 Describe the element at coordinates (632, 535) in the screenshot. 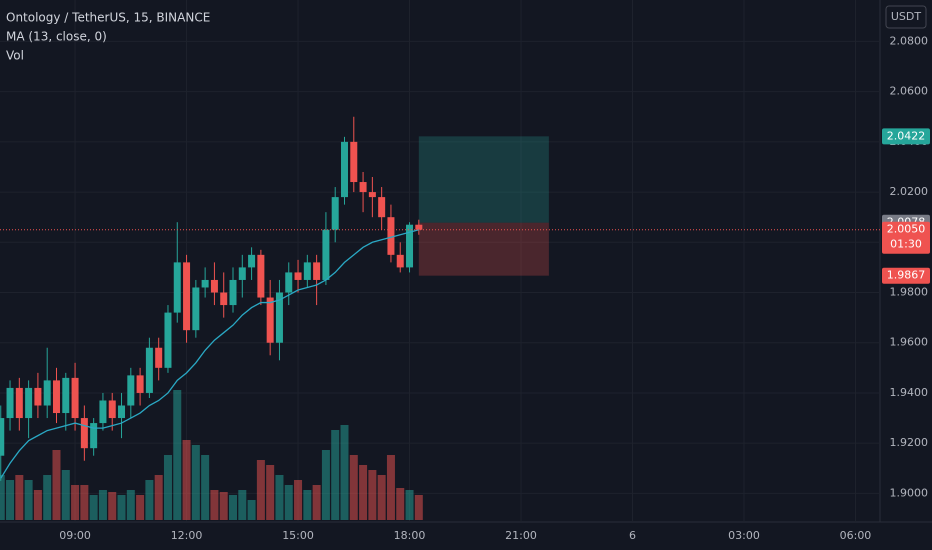

I see `x-tick-label: 6` at that location.